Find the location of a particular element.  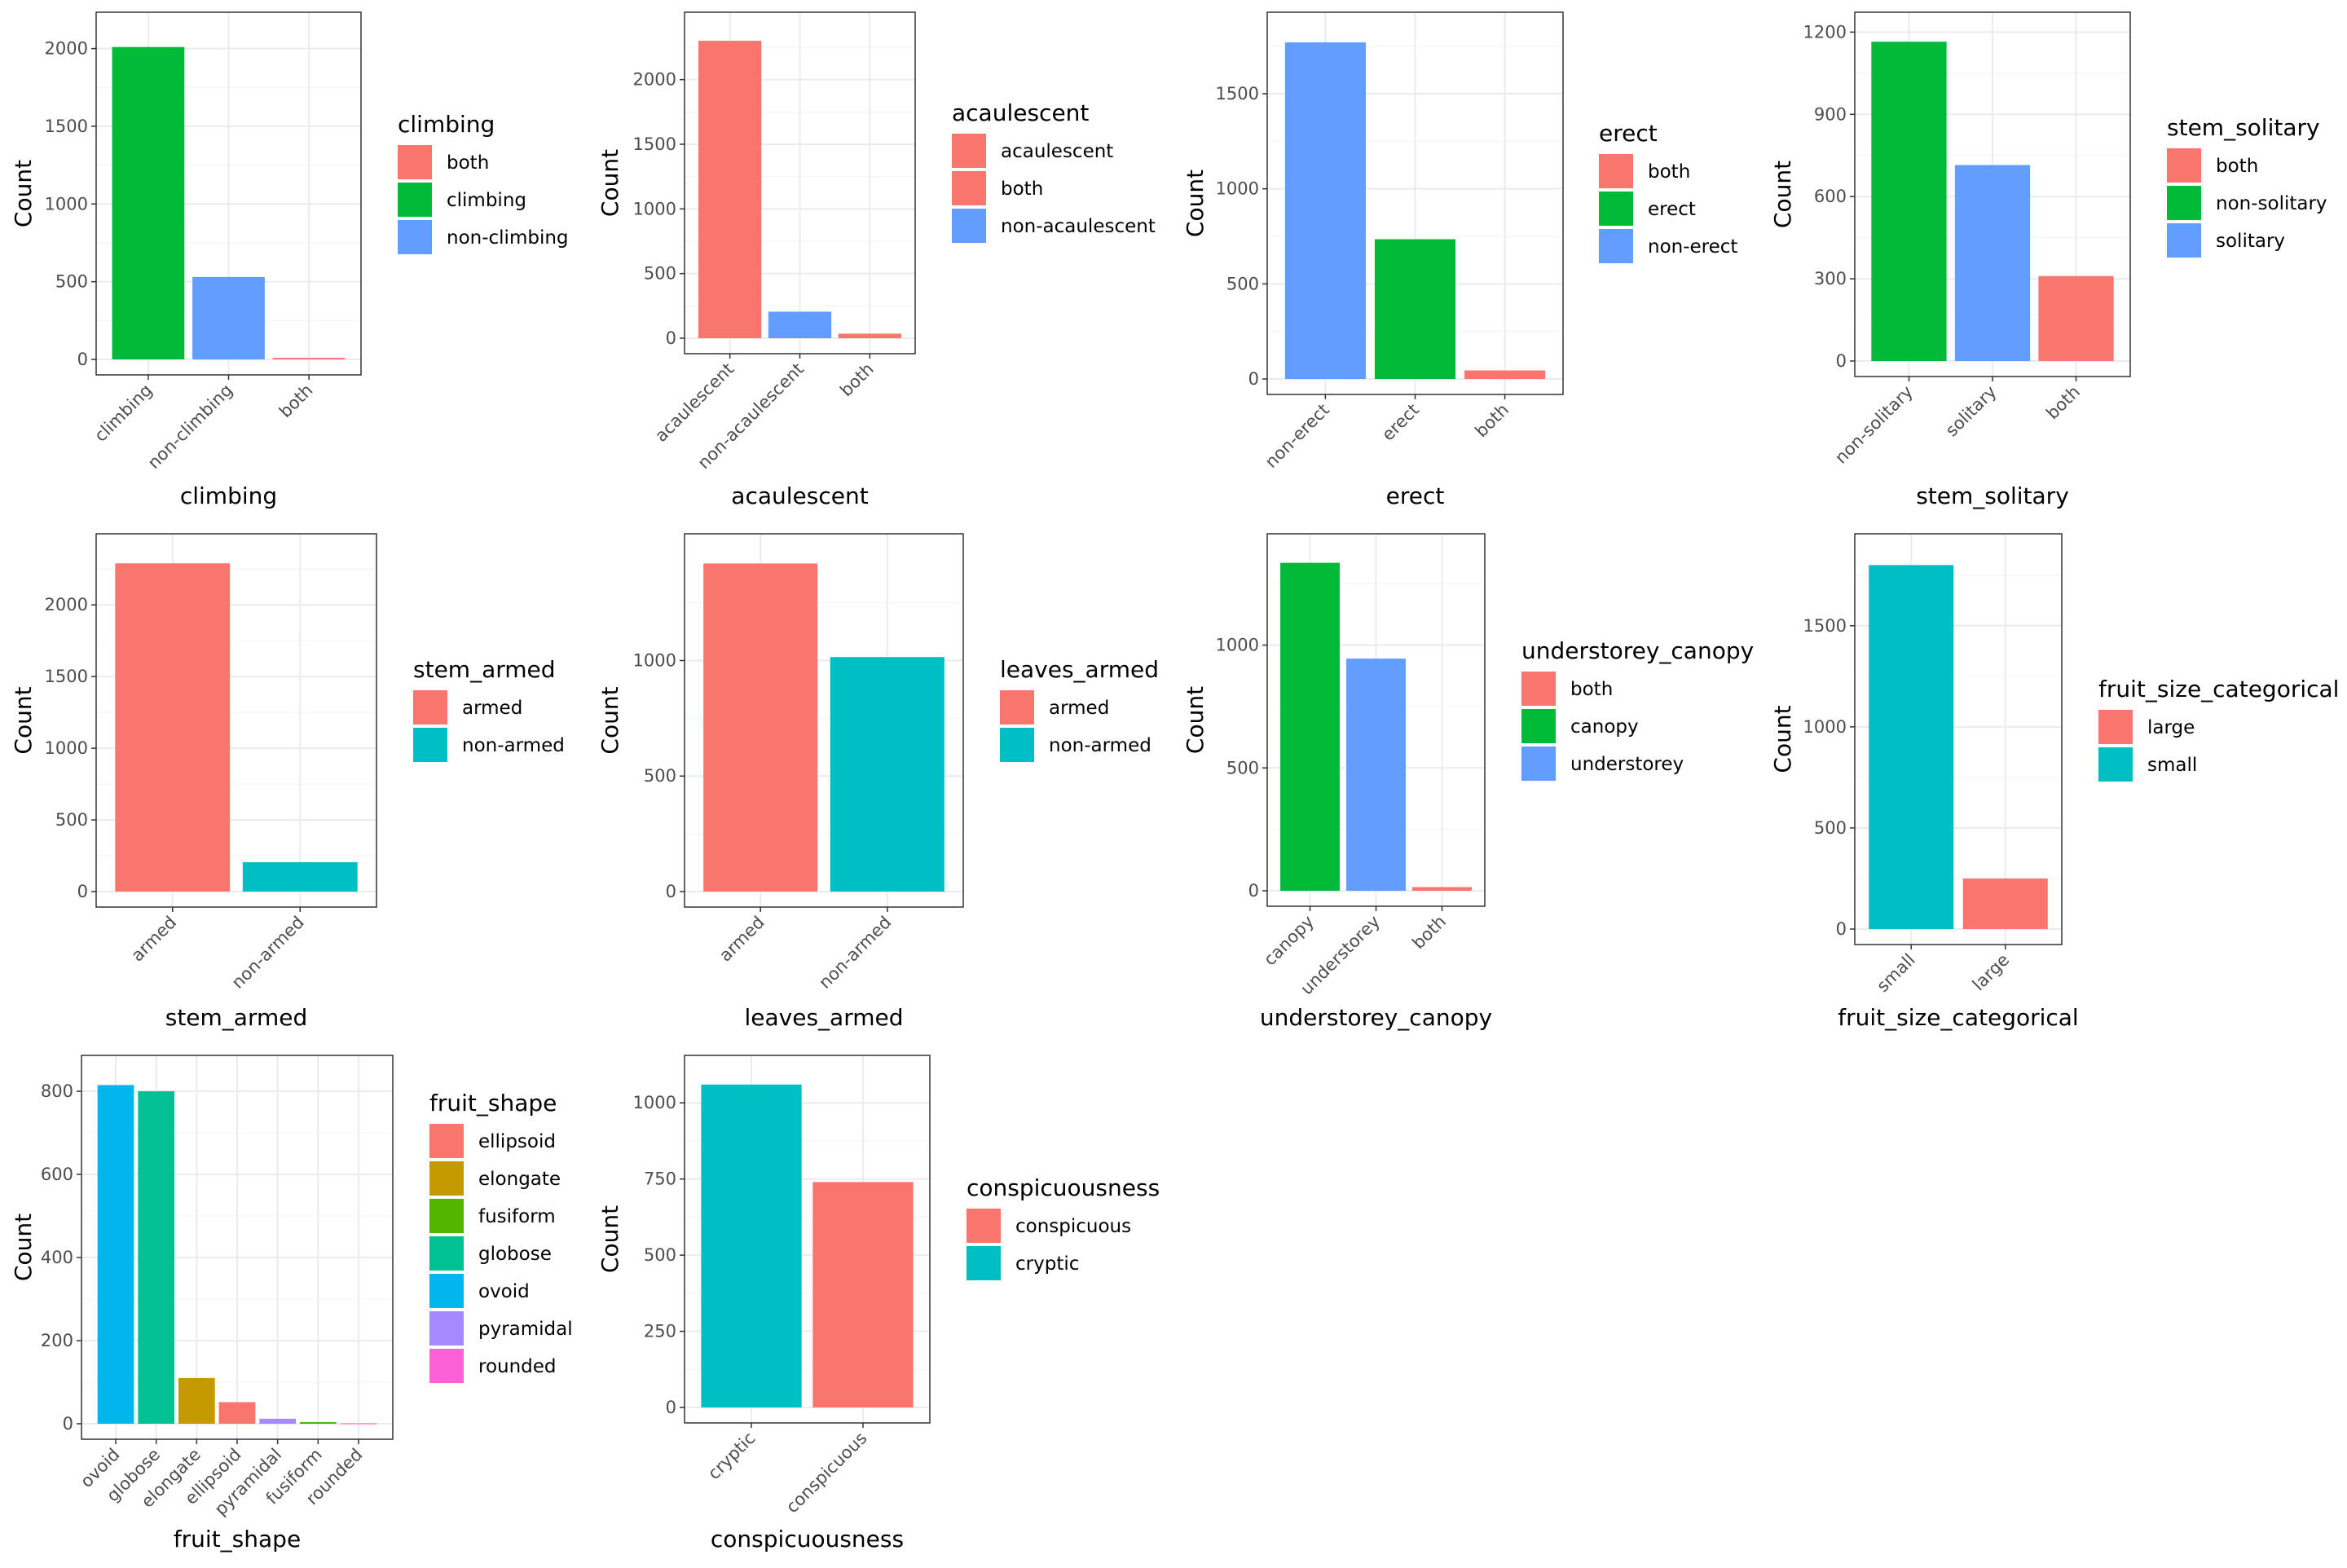

legend-label: elongate is located at coordinates (519, 1179).